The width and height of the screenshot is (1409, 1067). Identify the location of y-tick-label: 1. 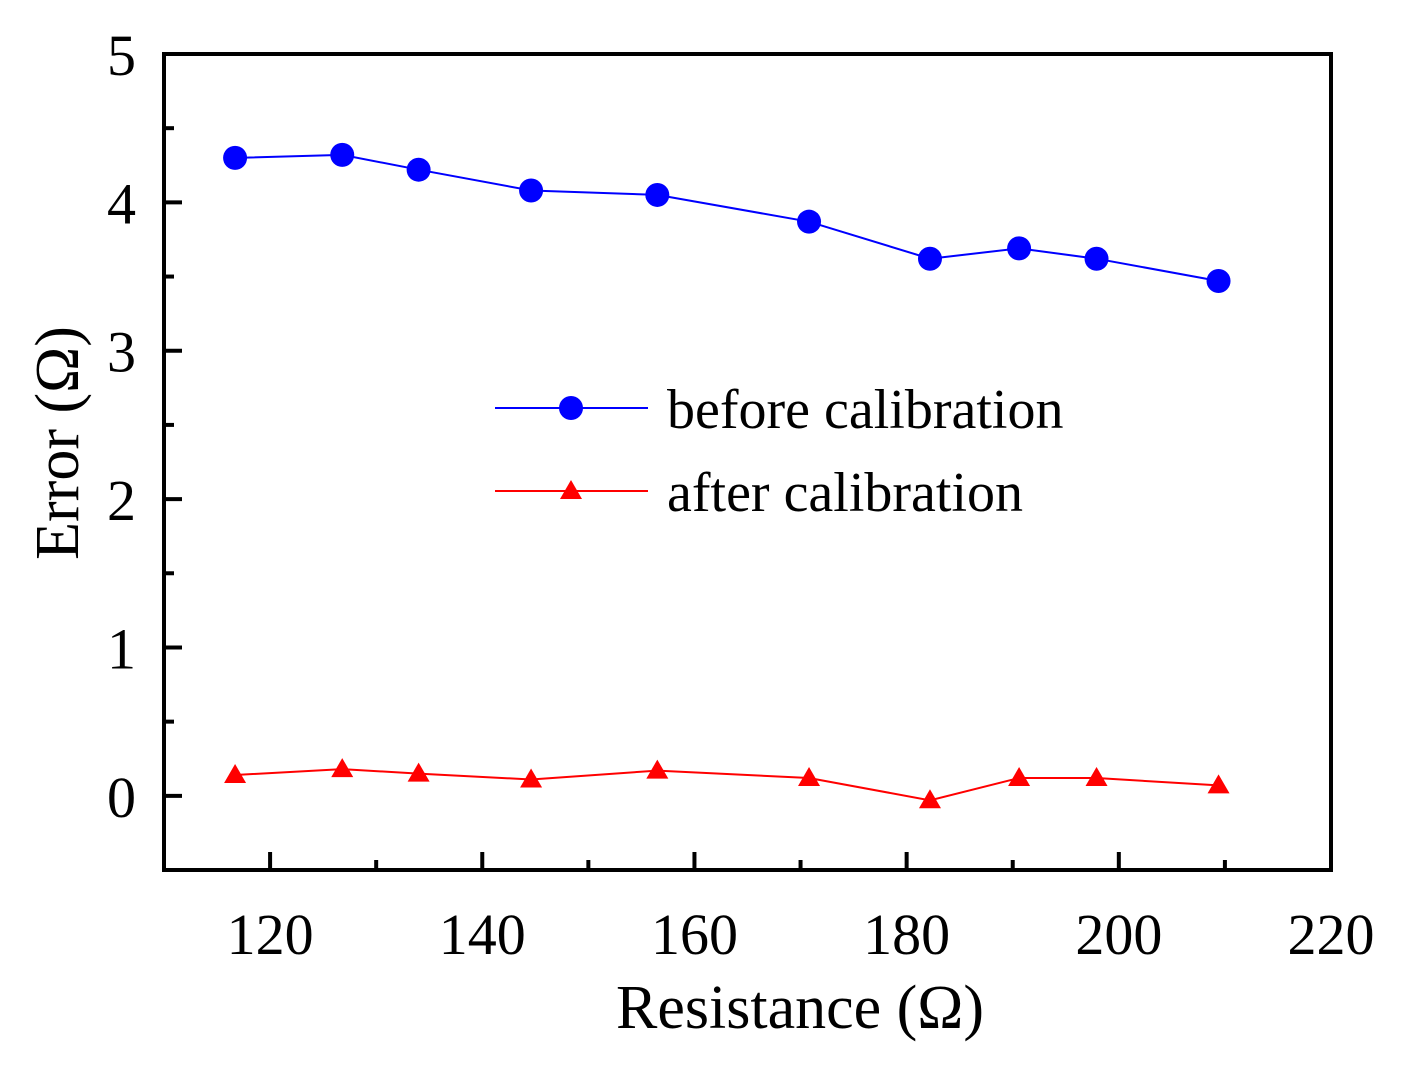
(121, 648).